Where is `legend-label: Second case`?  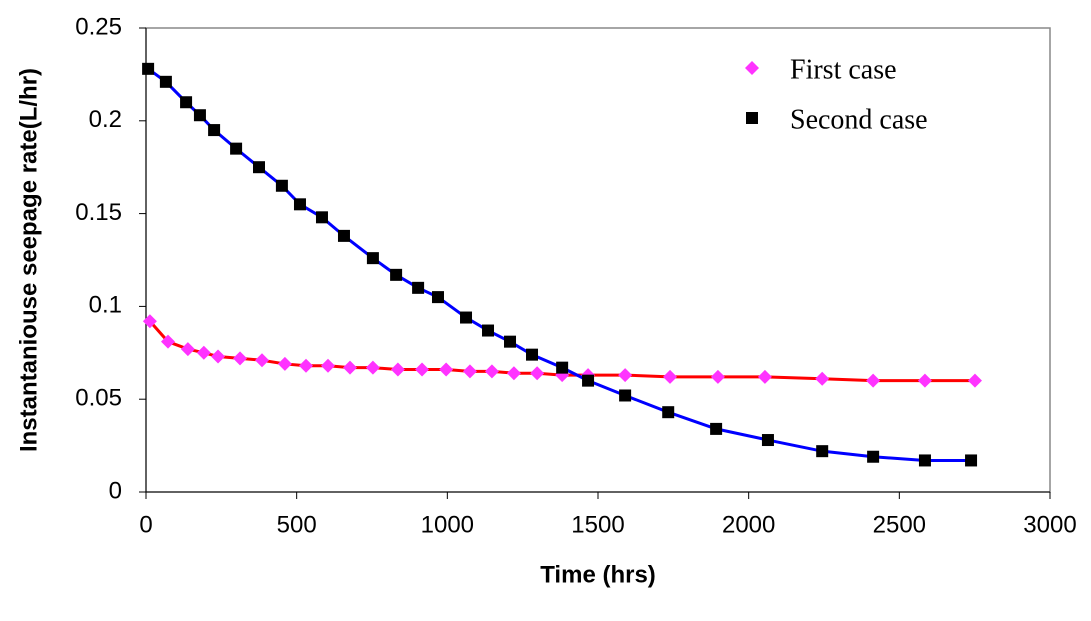
legend-label: Second case is located at coordinates (859, 119).